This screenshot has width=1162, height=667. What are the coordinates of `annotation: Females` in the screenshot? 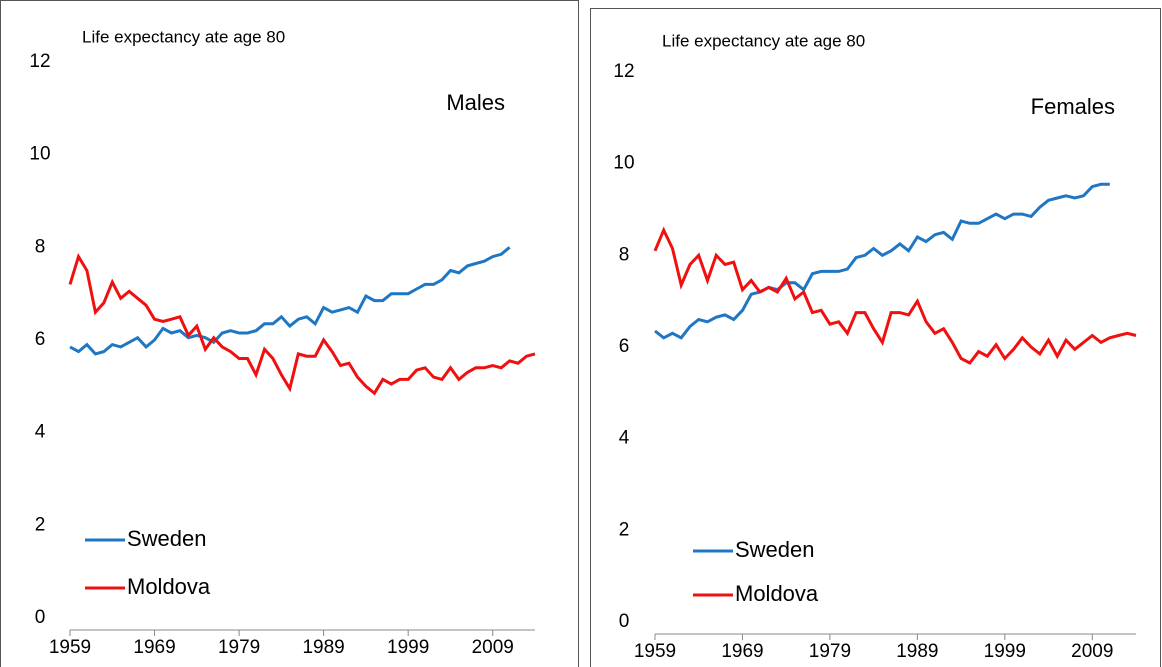 It's located at (1073, 106).